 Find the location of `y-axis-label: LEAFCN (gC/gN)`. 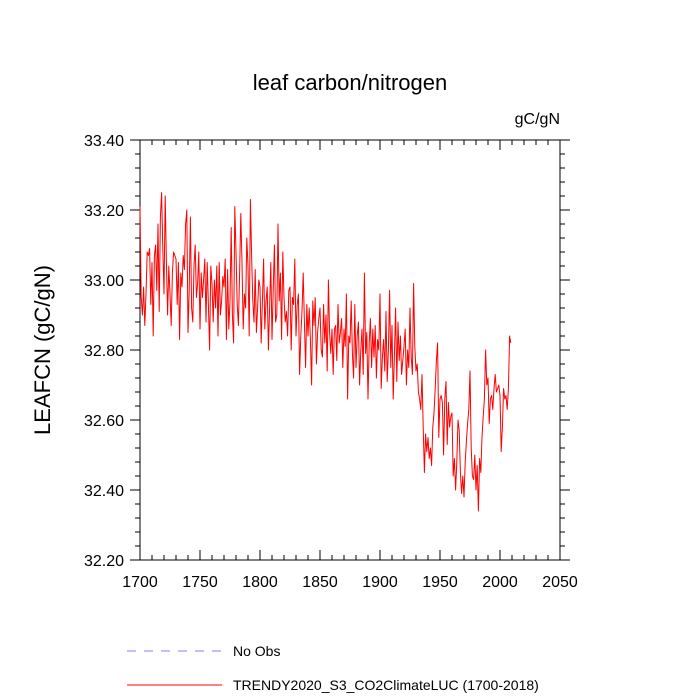

y-axis-label: LEAFCN (gC/gN) is located at coordinates (42, 350).